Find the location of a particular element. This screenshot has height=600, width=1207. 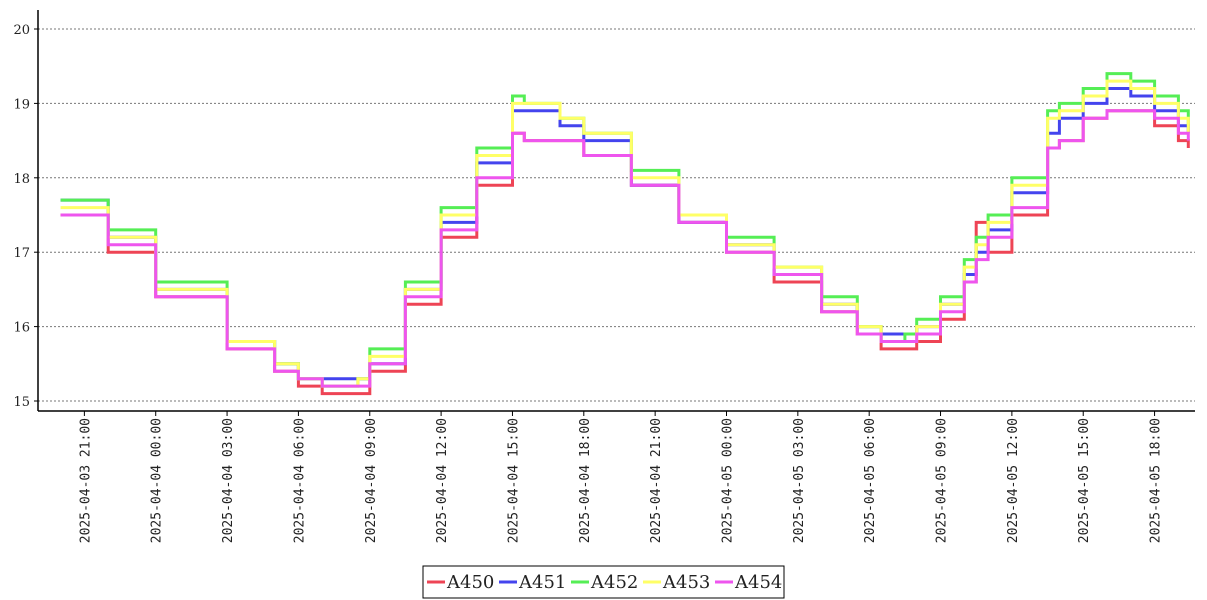

legend-label-a453: A453 is located at coordinates (686, 582).